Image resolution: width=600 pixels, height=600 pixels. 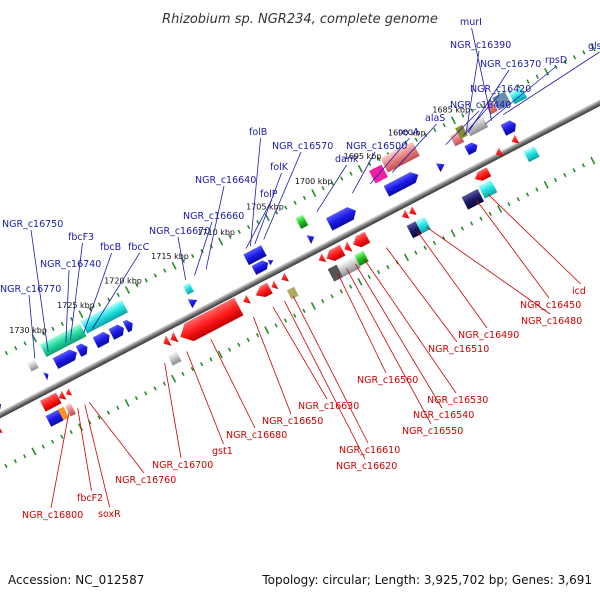 I want to click on plus-gene-label: NGR_c16570, so click(x=302, y=146).